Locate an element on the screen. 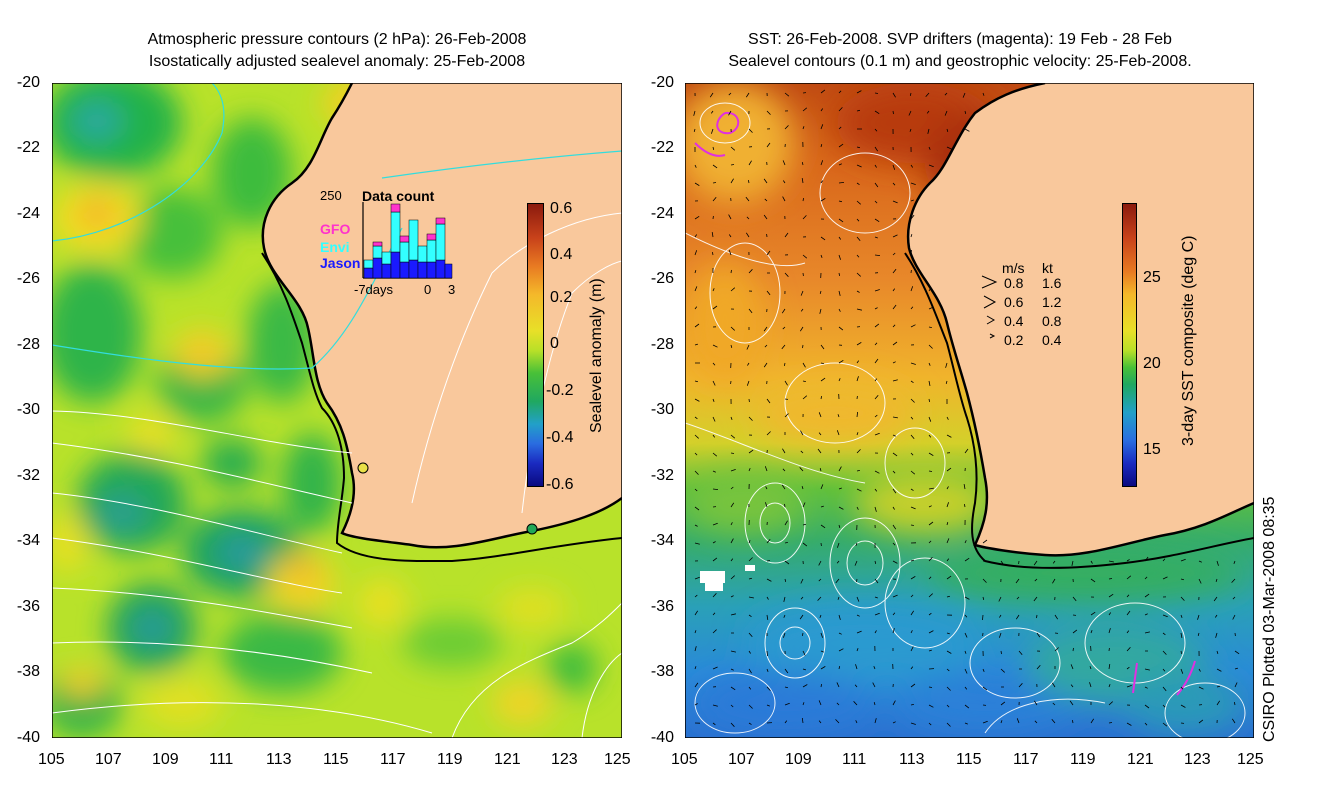  data-count-xlabel-right: 3 is located at coordinates (452, 289).